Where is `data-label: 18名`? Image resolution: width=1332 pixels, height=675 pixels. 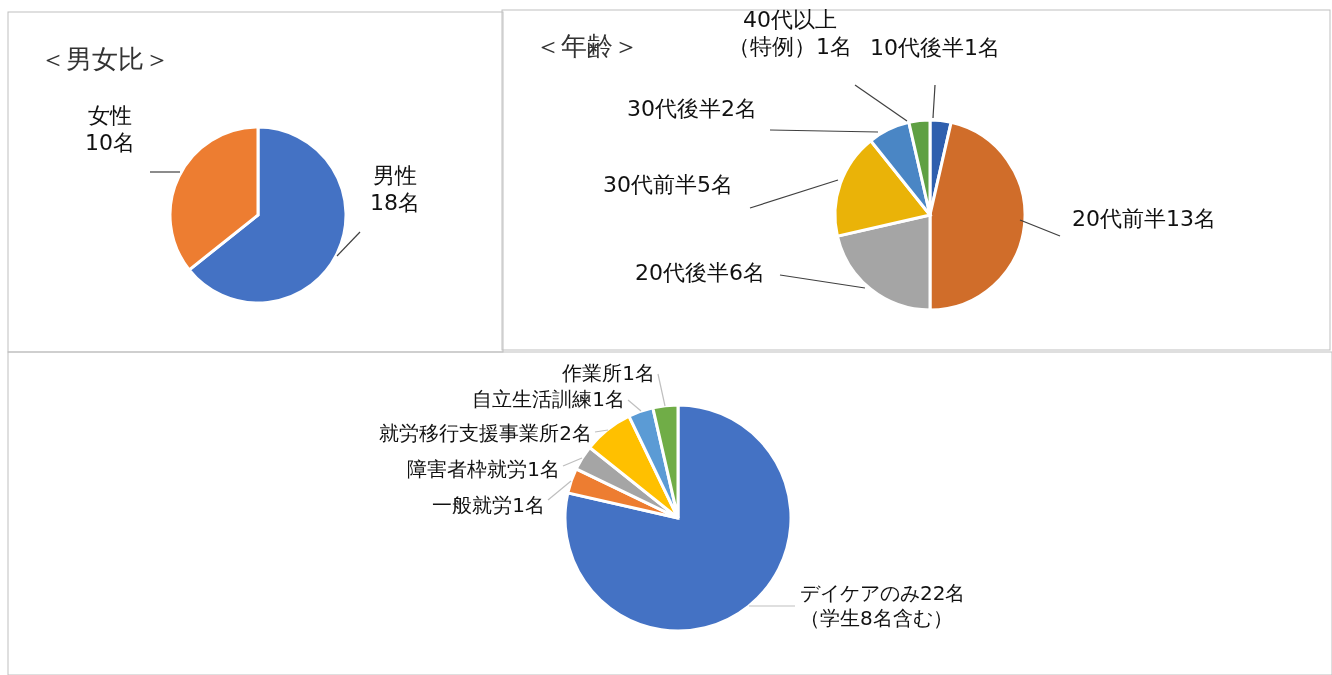
data-label: 18名 is located at coordinates (395, 203).